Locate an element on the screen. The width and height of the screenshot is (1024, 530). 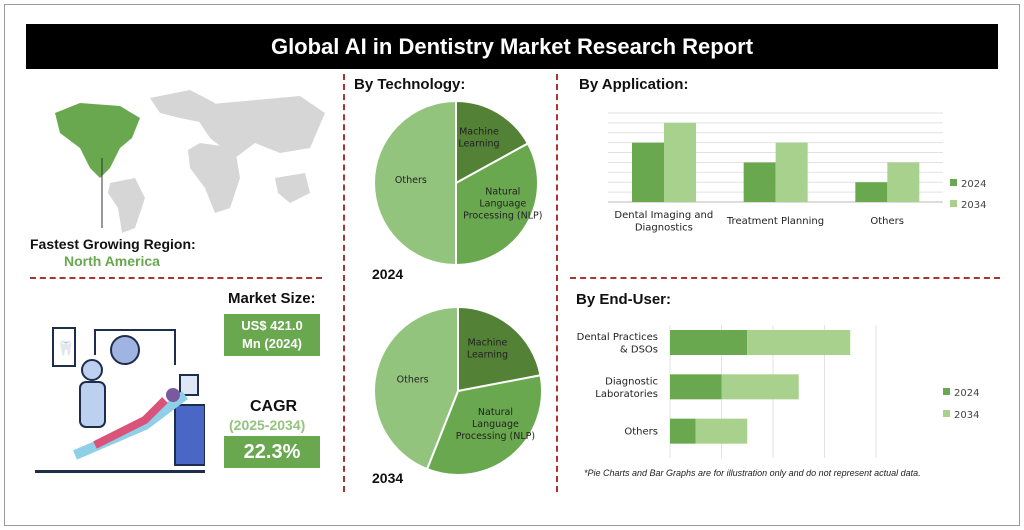
market-size-value: US$ 421.0 is located at coordinates (272, 325).